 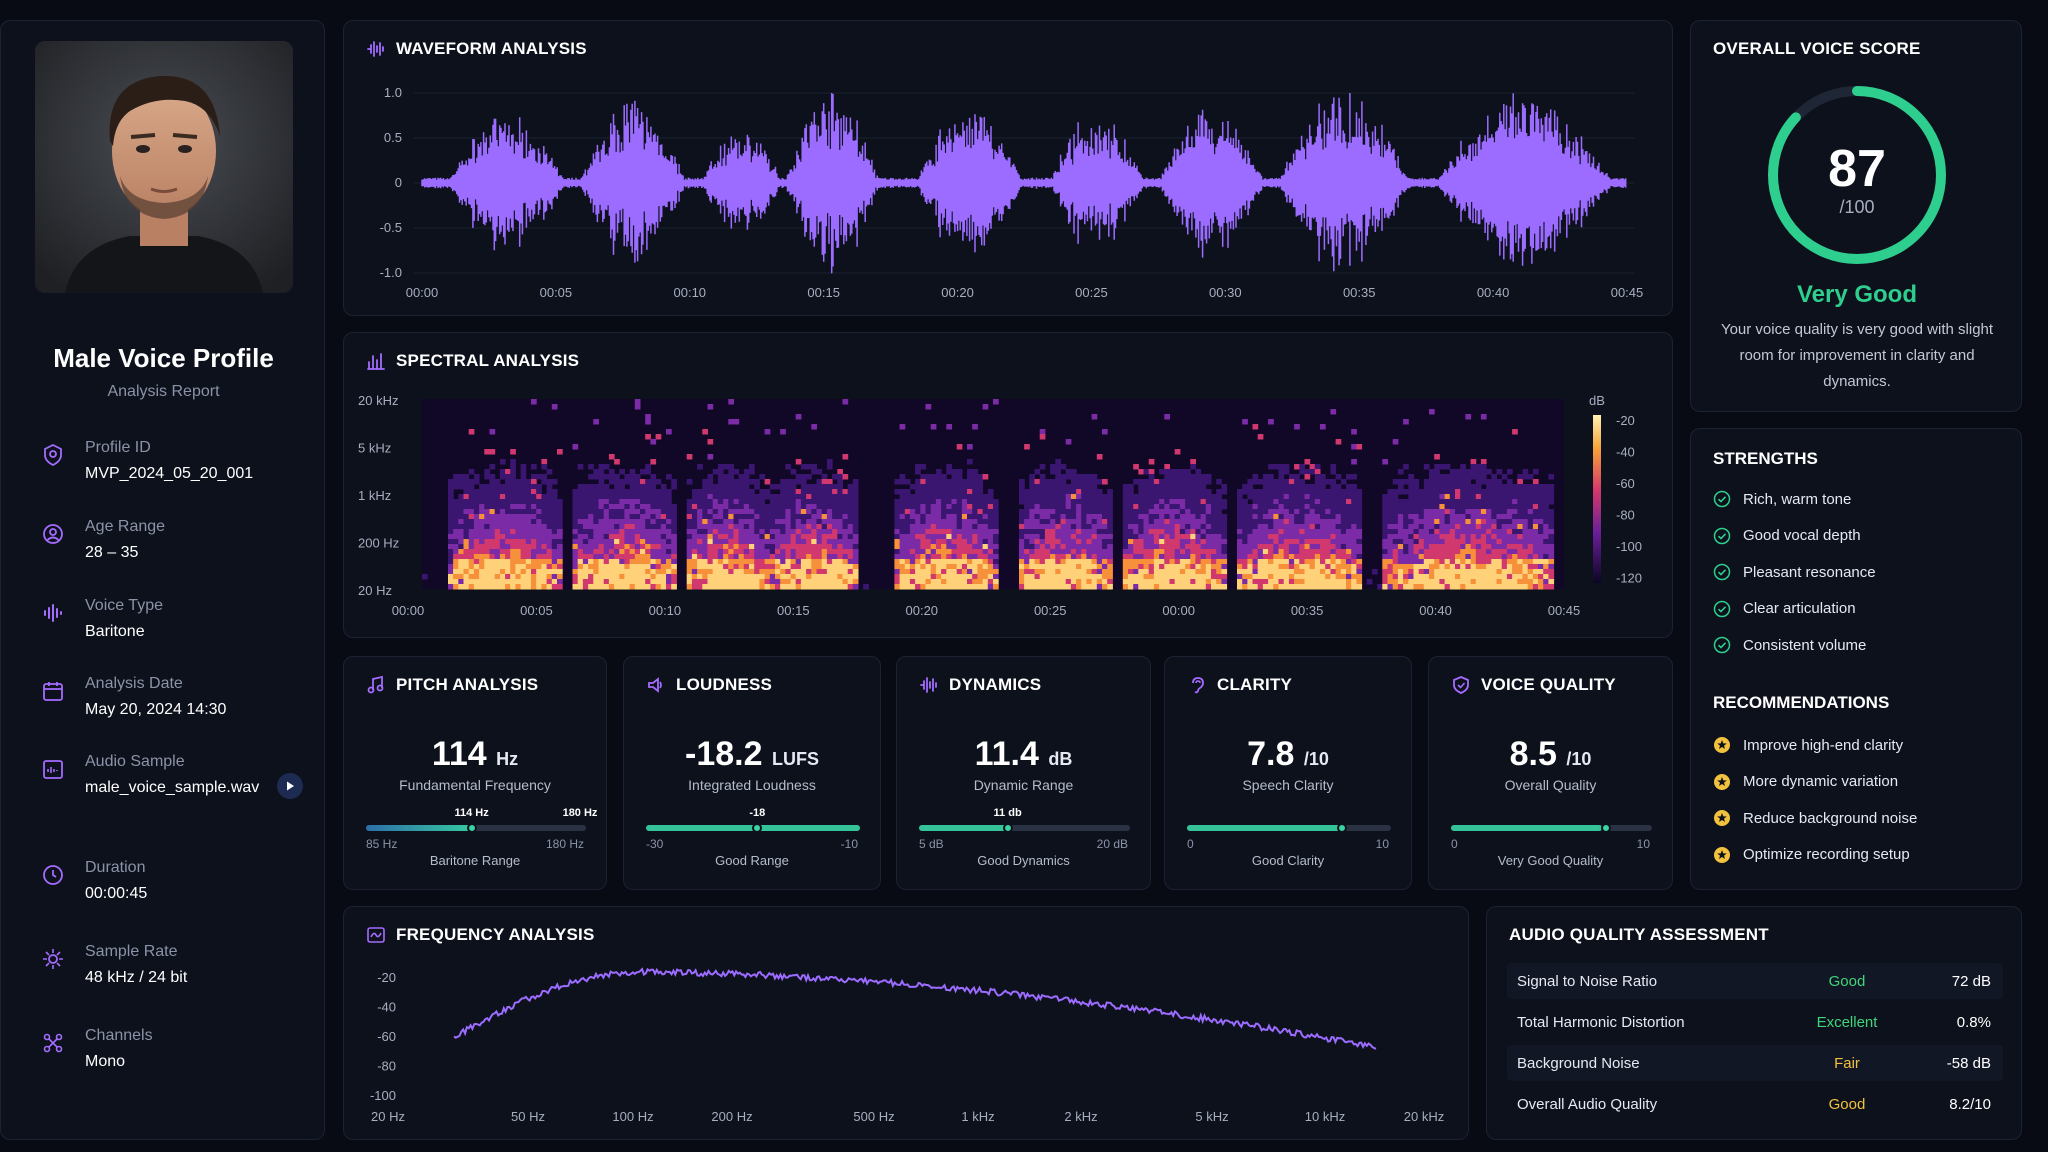 What do you see at coordinates (1198, 685) in the screenshot?
I see `ear-icon` at bounding box center [1198, 685].